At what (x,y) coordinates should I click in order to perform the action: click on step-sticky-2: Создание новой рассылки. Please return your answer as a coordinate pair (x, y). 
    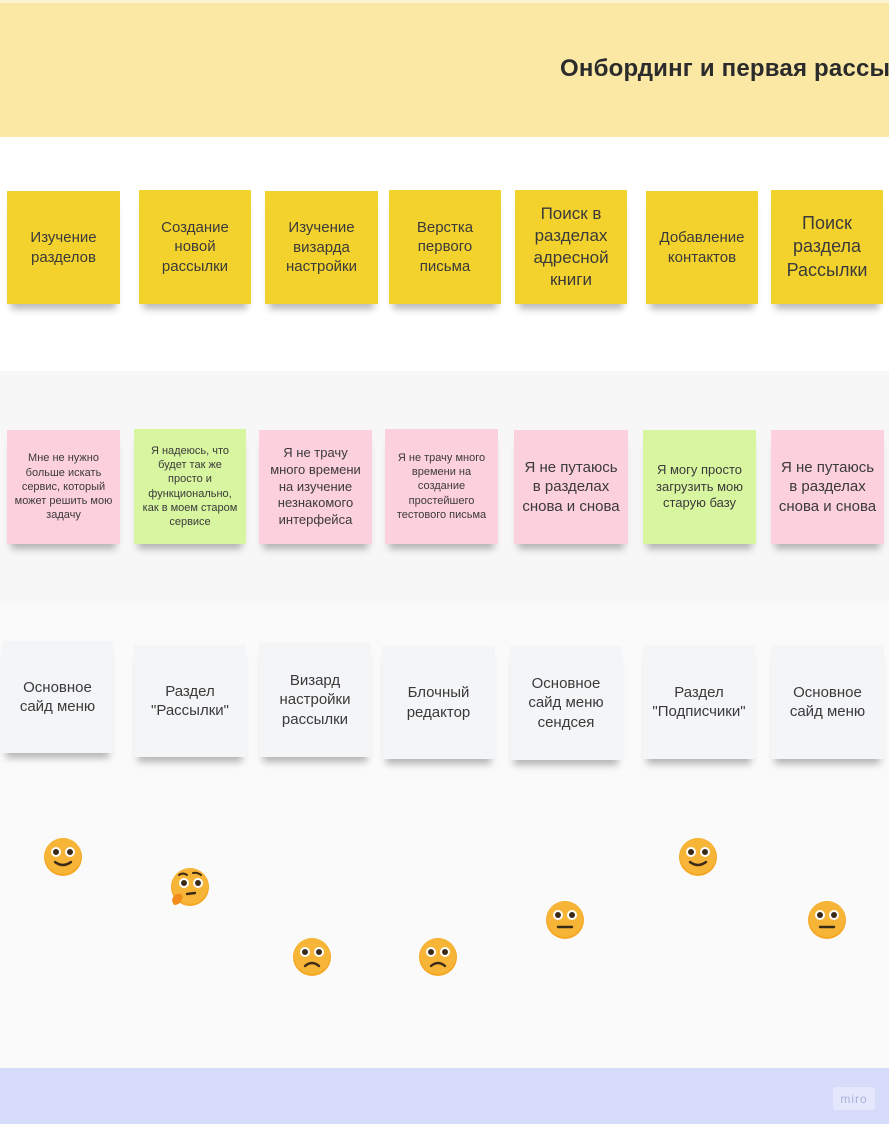
    Looking at the image, I should click on (195, 247).